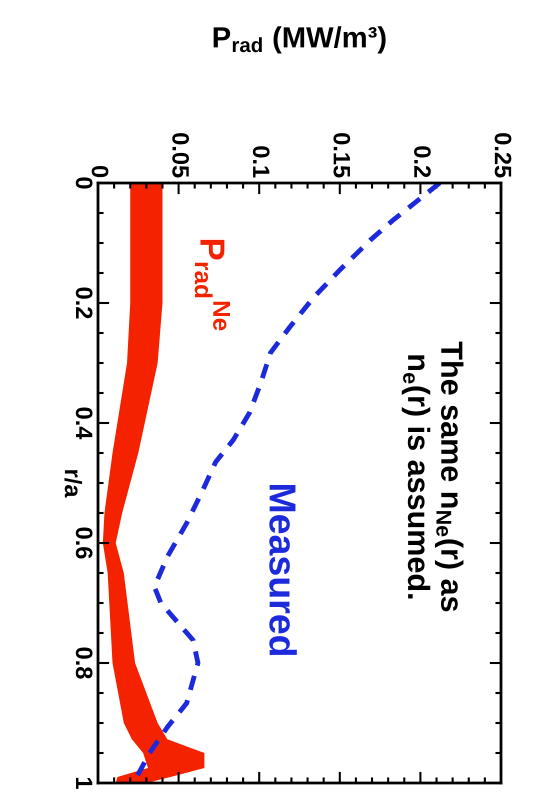 This screenshot has width=533, height=809. Describe the element at coordinates (180, 155) in the screenshot. I see `x-tick-label: 0.05` at that location.